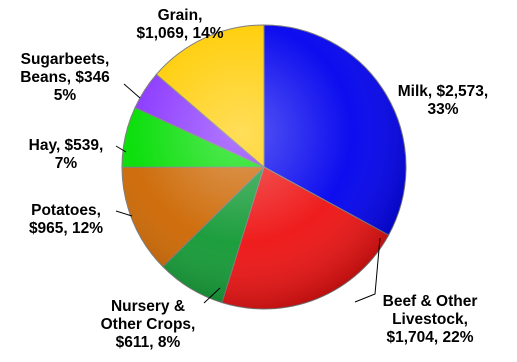 The height and width of the screenshot is (362, 517). I want to click on slice-label-6: Sugarbeets, Beans, $346 5%, so click(65, 77).